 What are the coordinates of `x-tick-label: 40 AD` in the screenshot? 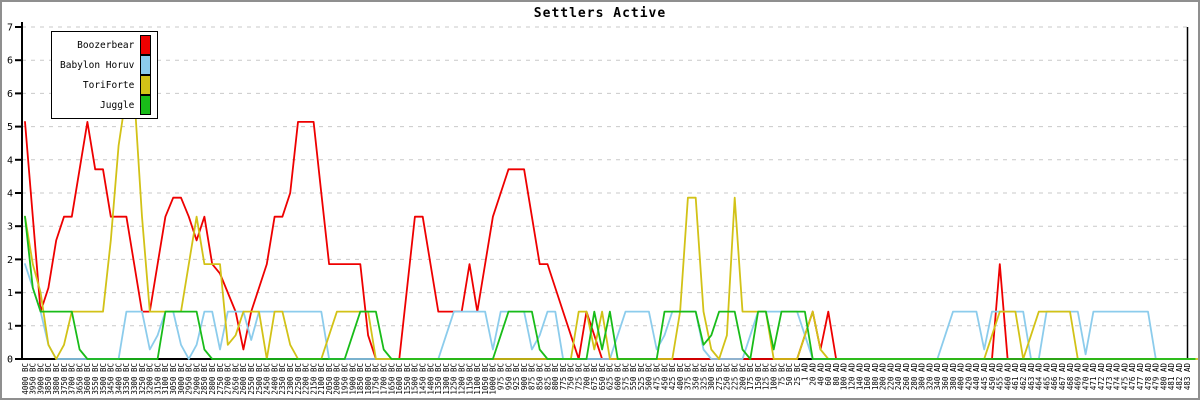 It's located at (820, 374).